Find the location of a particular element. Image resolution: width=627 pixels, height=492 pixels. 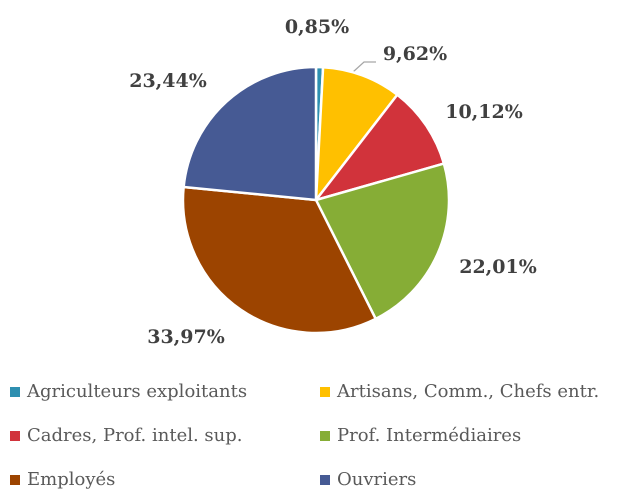

data-label: 9,62% is located at coordinates (415, 54).